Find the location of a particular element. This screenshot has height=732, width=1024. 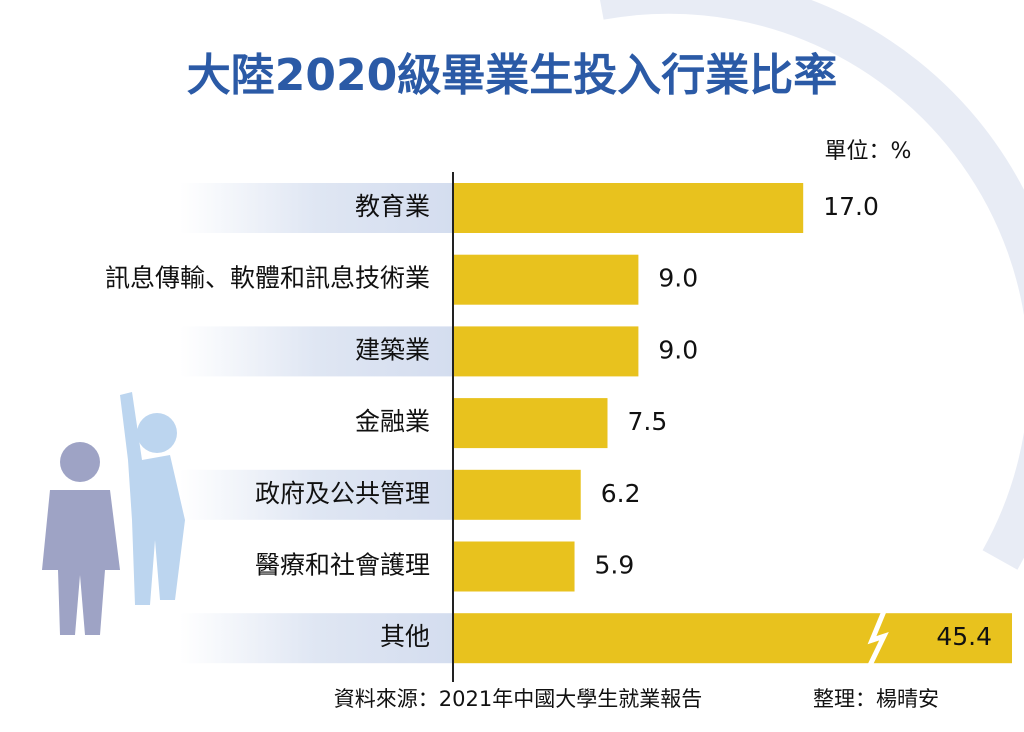

chart-title: 大陸2020級畢業生投入行業比率 is located at coordinates (512, 75).